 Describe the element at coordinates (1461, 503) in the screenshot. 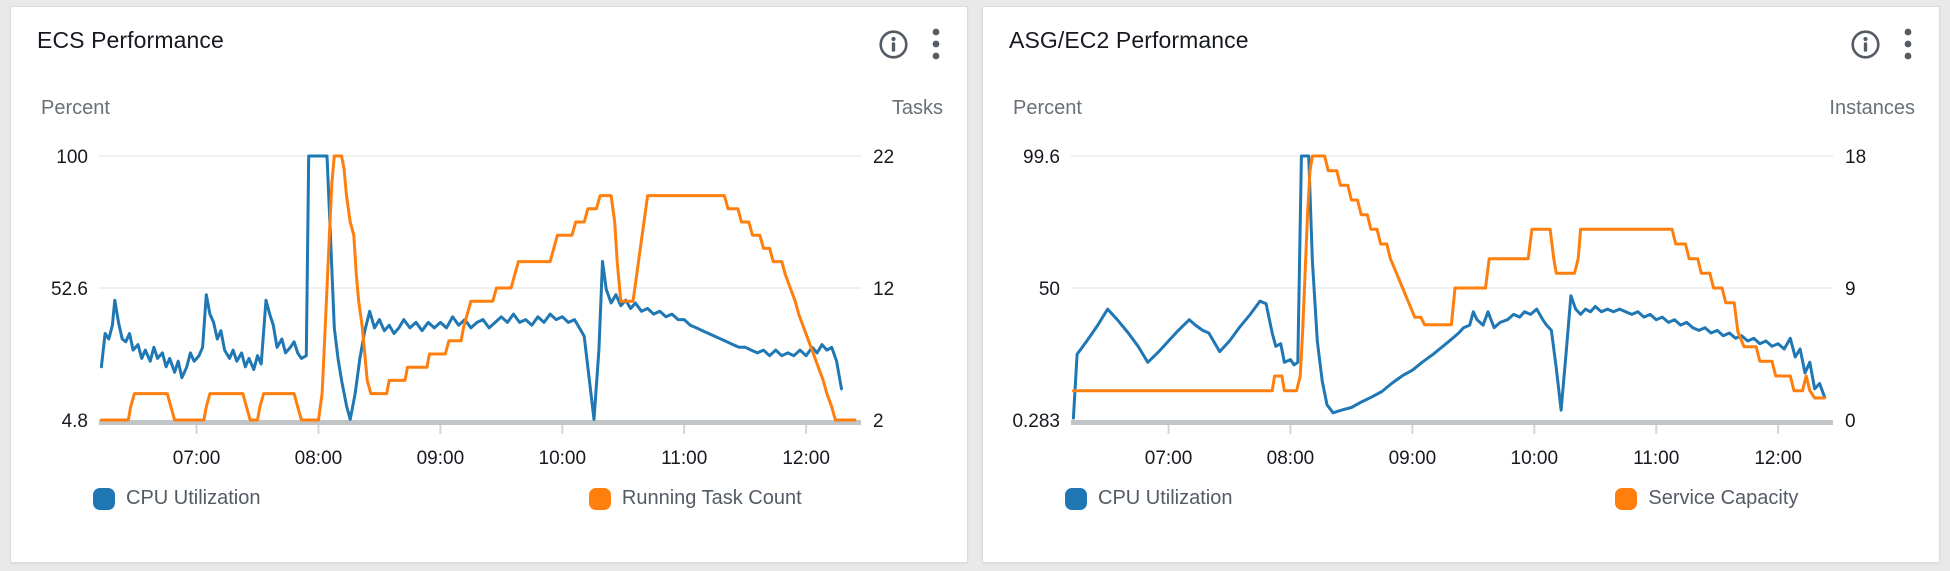

I see `legend: CPU Utilization Service Capacity` at that location.